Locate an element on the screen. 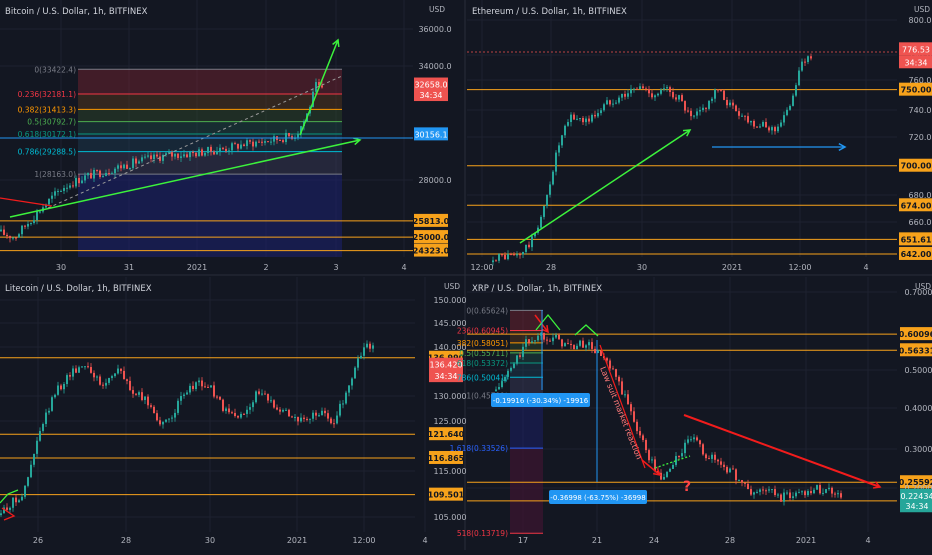 The height and width of the screenshot is (555, 932). level-price-text: 0.56331 is located at coordinates (915, 350).